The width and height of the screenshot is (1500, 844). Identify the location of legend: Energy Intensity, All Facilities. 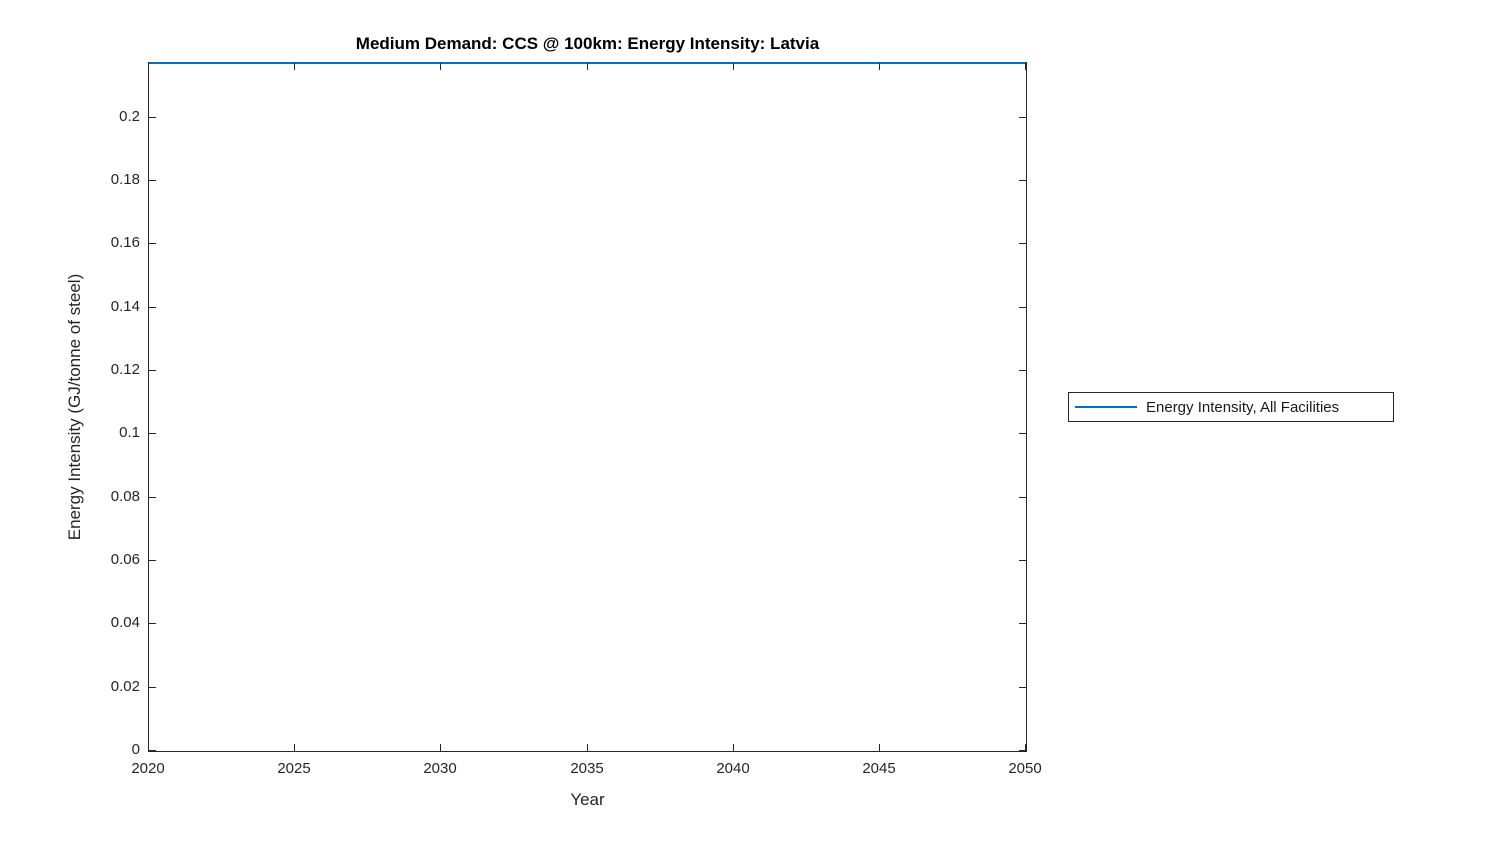
(1231, 407).